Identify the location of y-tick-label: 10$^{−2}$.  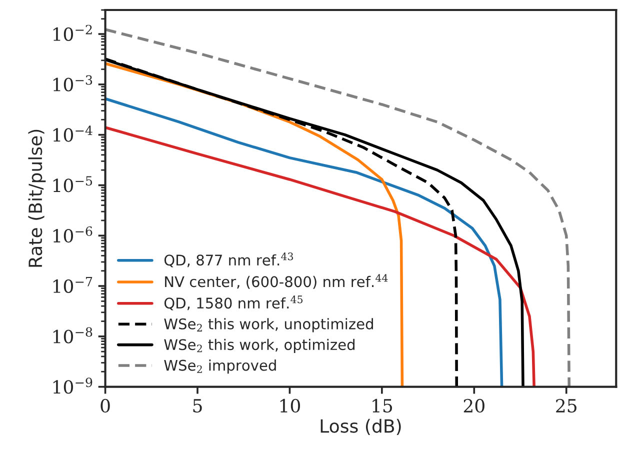
(72, 33).